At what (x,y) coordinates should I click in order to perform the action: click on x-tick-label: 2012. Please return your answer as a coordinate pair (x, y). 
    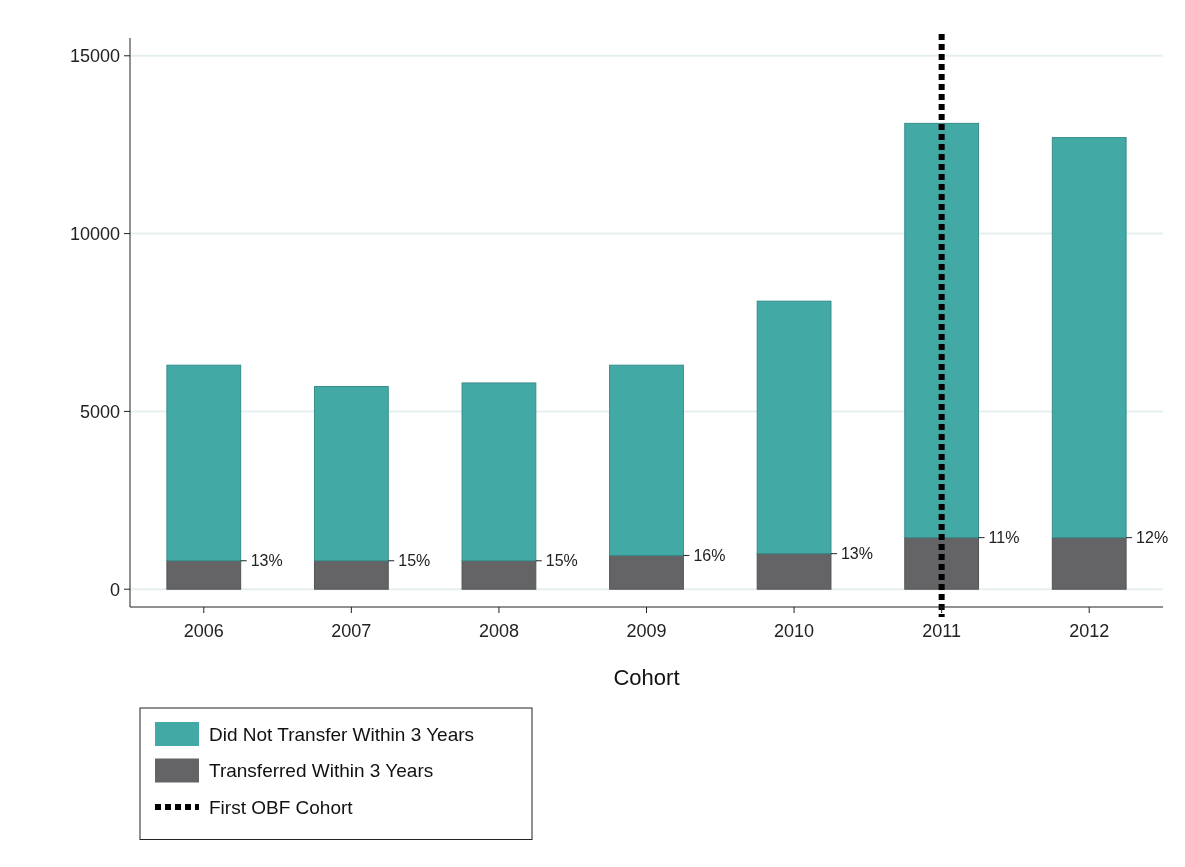
    Looking at the image, I should click on (1089, 631).